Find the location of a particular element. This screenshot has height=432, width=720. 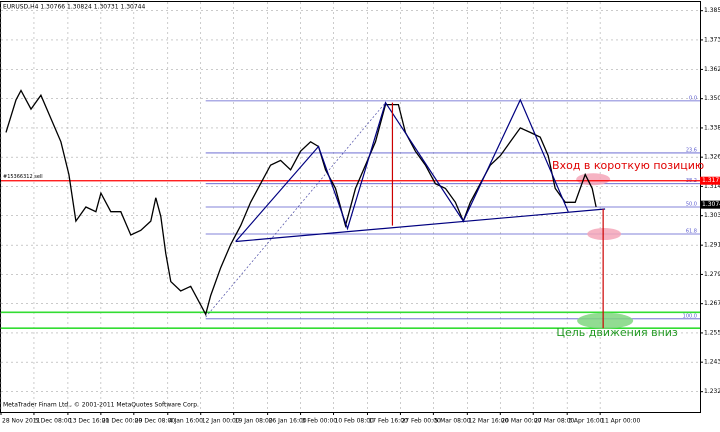

y-tick-label: 1.2675 is located at coordinates (712, 303).